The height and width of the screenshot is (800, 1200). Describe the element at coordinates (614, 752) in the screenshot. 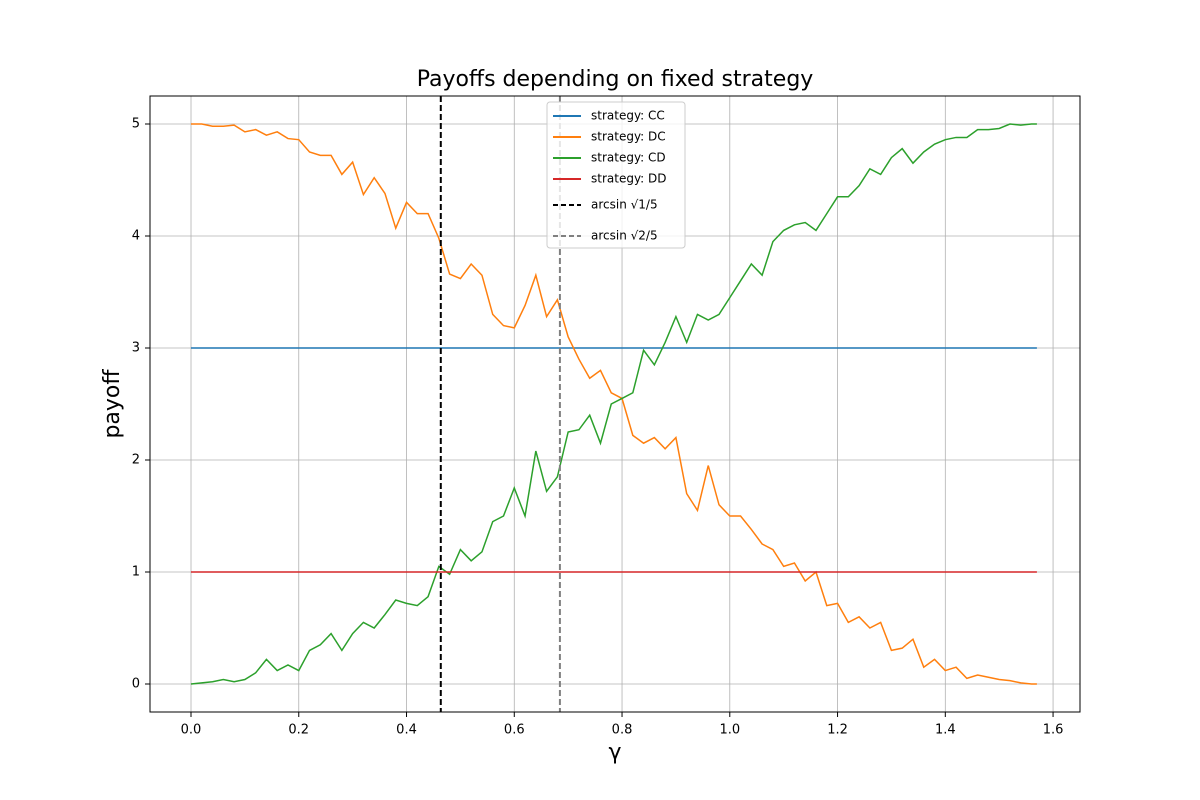

I see `x-axis-label: γ` at that location.